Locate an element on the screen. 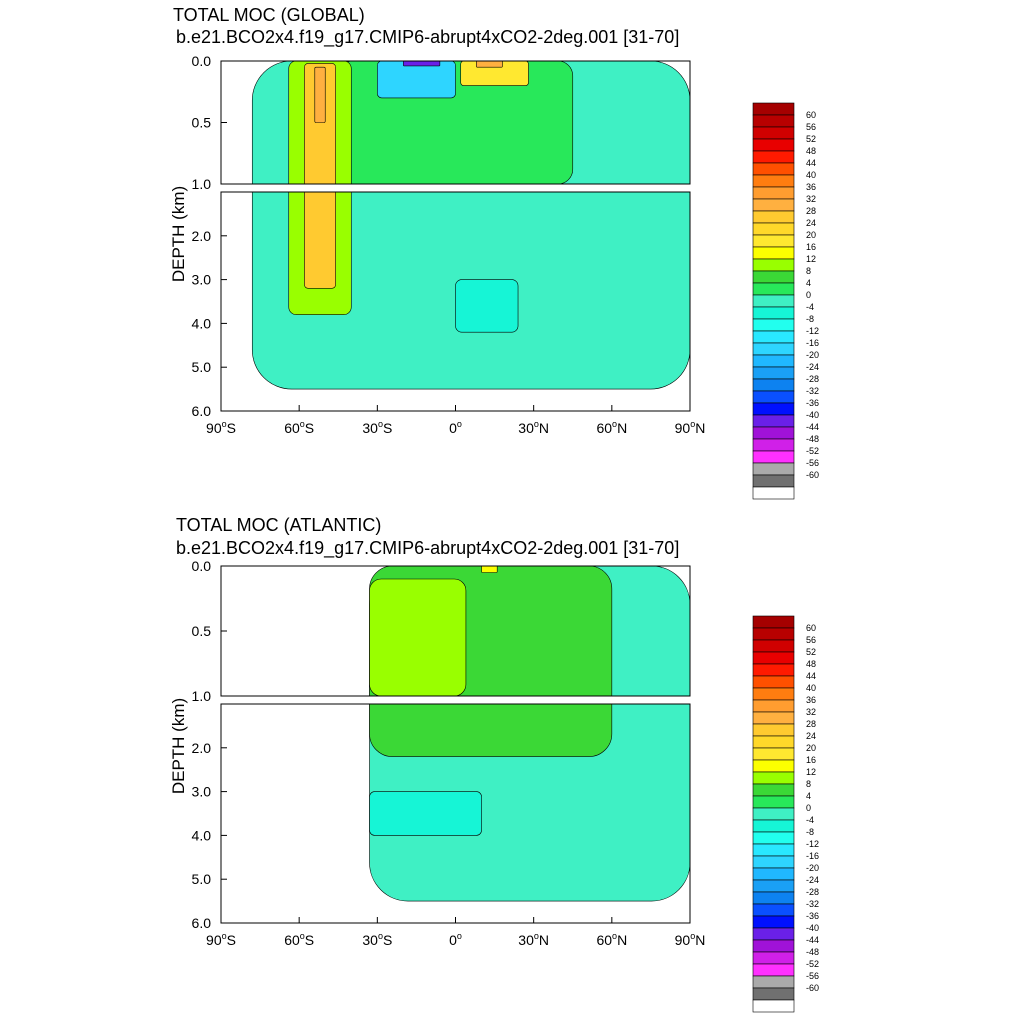  y-tick-label: 3.0 is located at coordinates (202, 280).